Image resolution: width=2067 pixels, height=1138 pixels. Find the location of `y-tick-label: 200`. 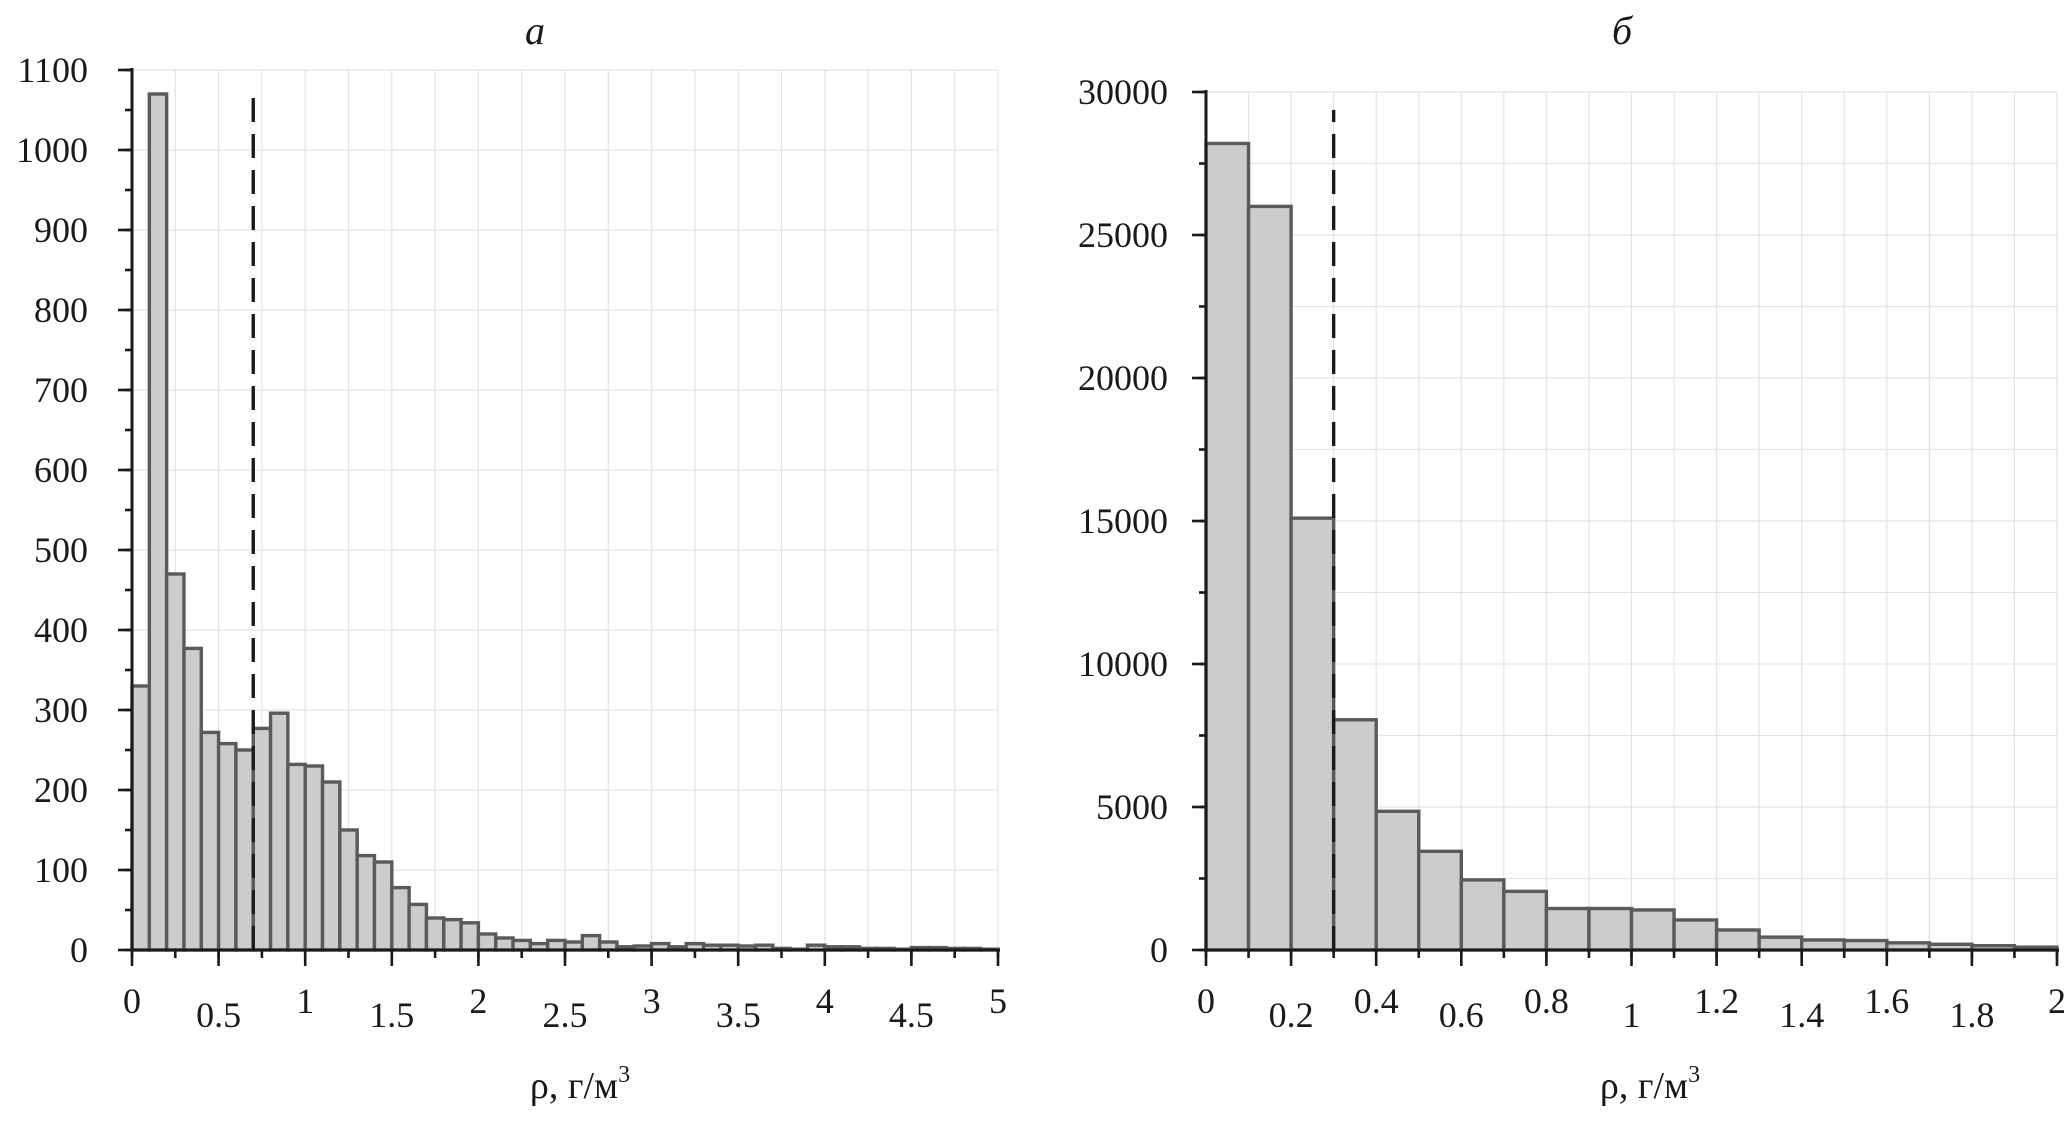

y-tick-label: 200 is located at coordinates (61, 790).